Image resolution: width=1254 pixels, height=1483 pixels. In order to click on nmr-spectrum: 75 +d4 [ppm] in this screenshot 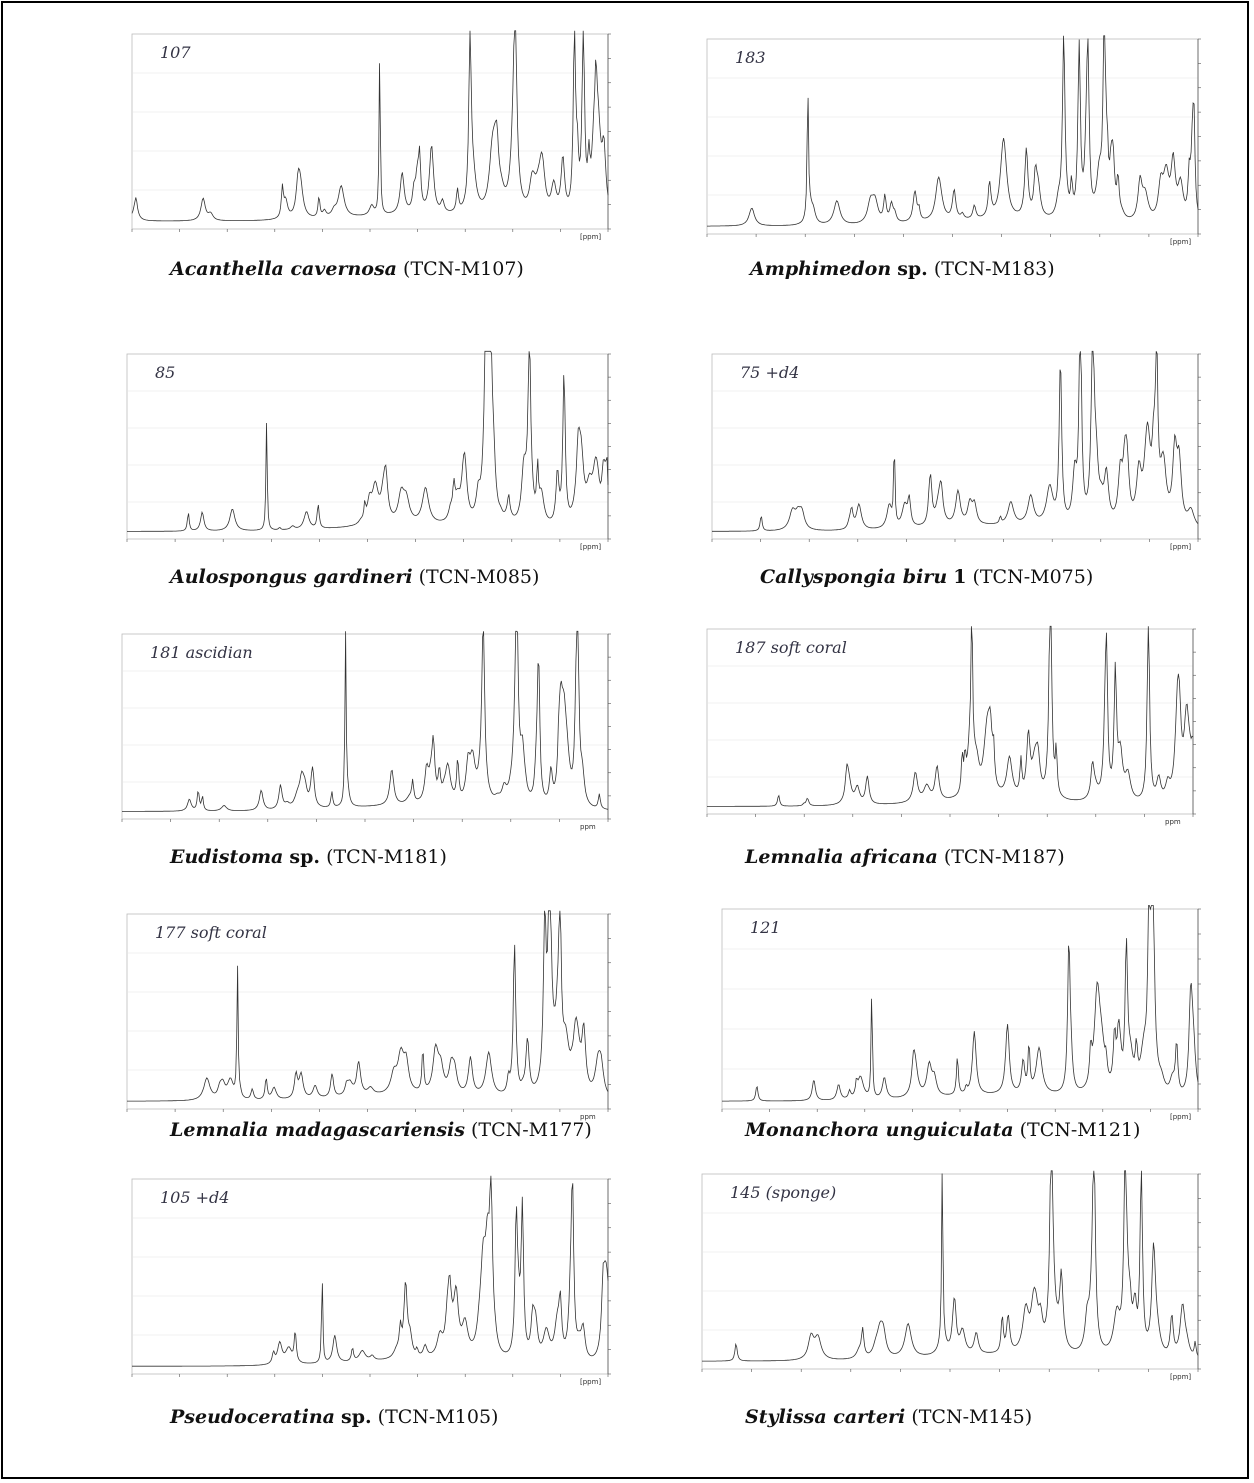, I will do `click(956, 450)`.